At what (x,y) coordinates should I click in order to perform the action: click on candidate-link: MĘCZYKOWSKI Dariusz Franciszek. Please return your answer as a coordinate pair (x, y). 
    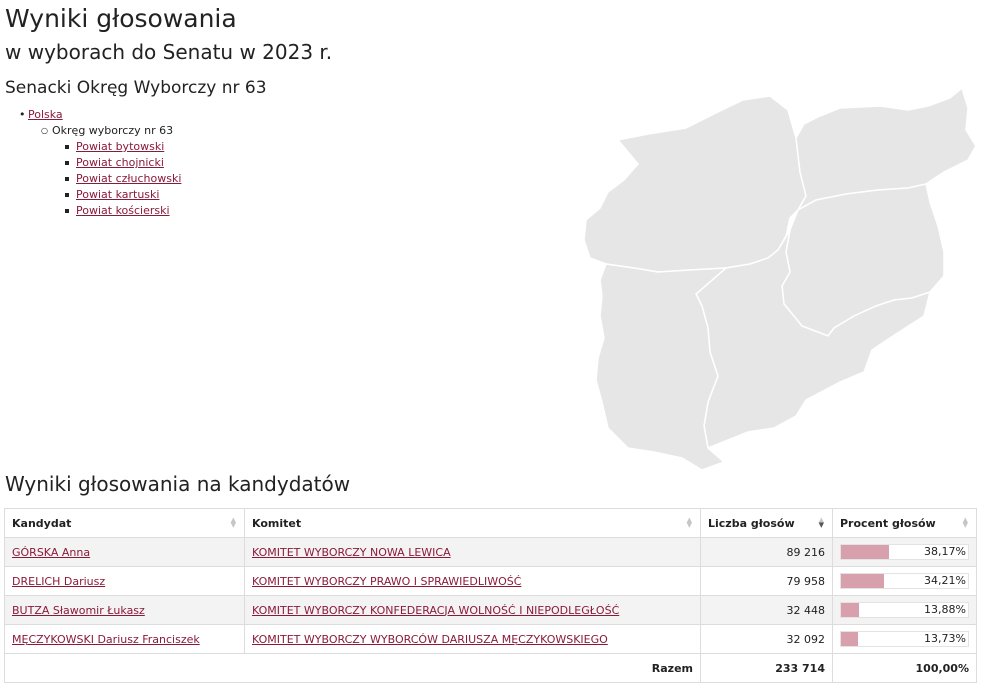
    Looking at the image, I should click on (106, 639).